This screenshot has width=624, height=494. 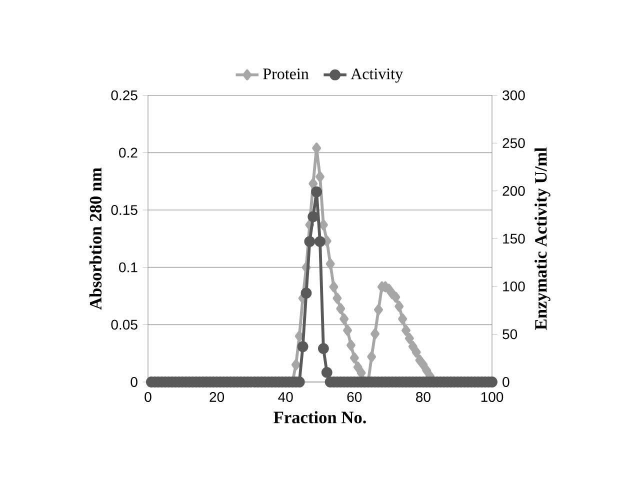 What do you see at coordinates (423, 397) in the screenshot?
I see `x-tick-label: 80` at bounding box center [423, 397].